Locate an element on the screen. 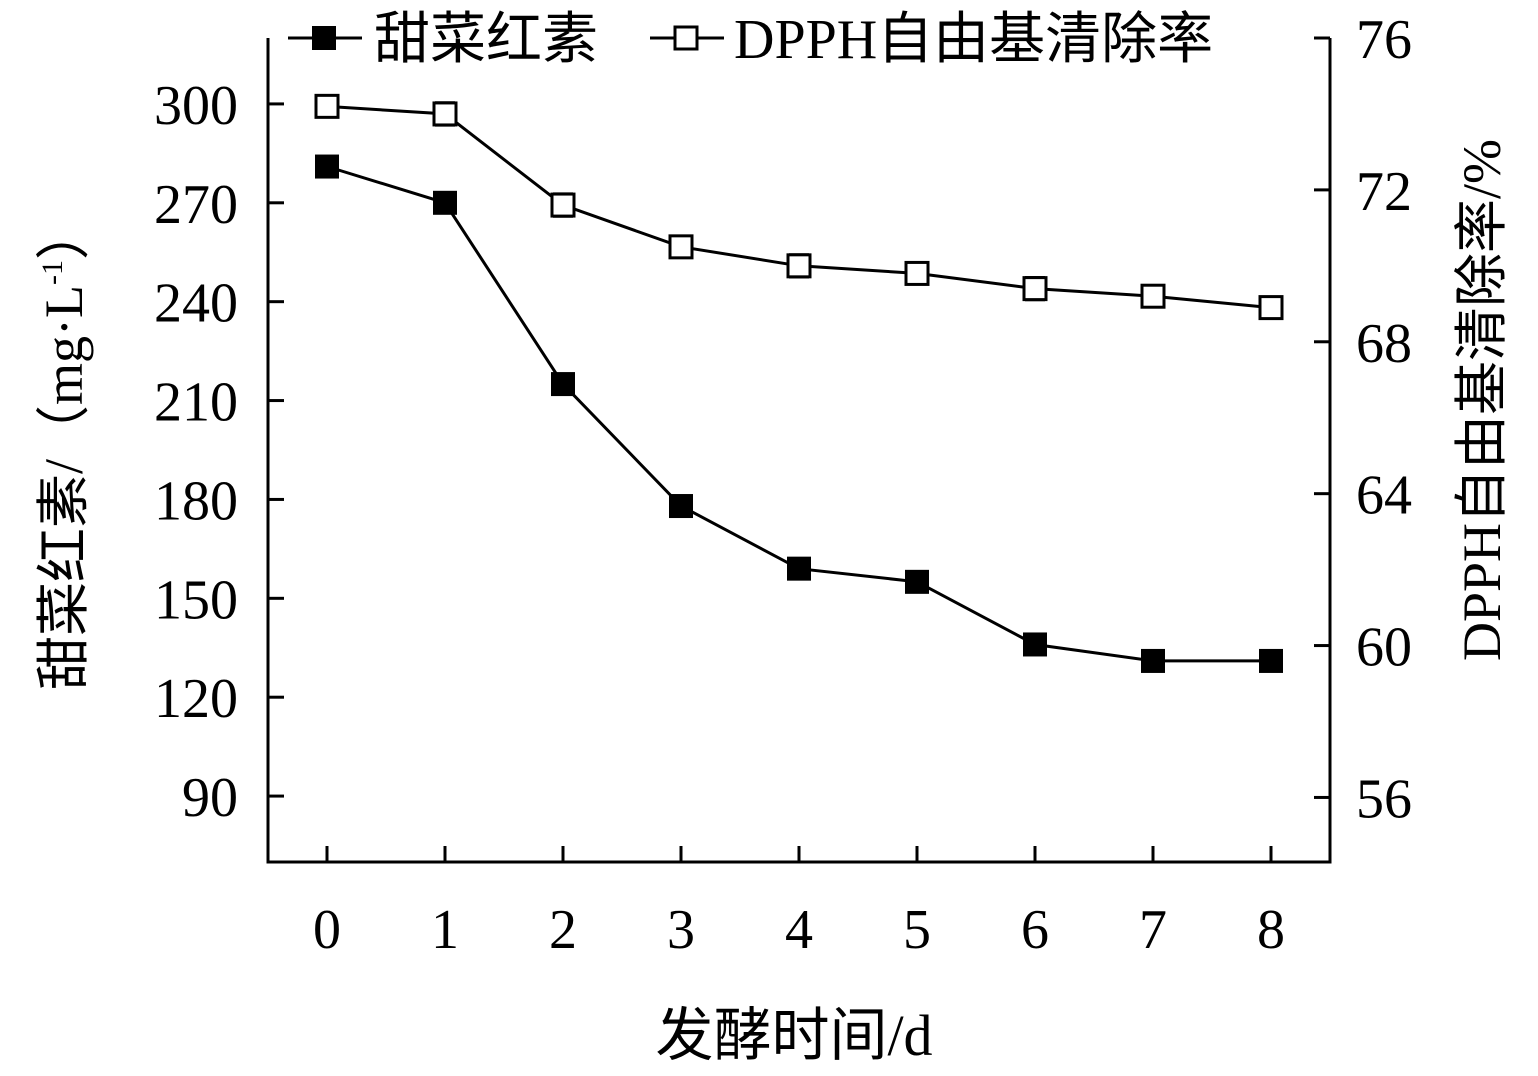 This screenshot has height=1076, width=1538. right-tick-label: 60 is located at coordinates (1384, 648).